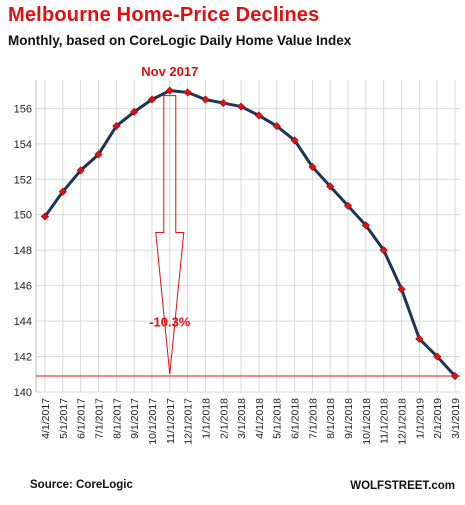  What do you see at coordinates (403, 421) in the screenshot?
I see `x-tick-label: 12/1/2018` at bounding box center [403, 421].